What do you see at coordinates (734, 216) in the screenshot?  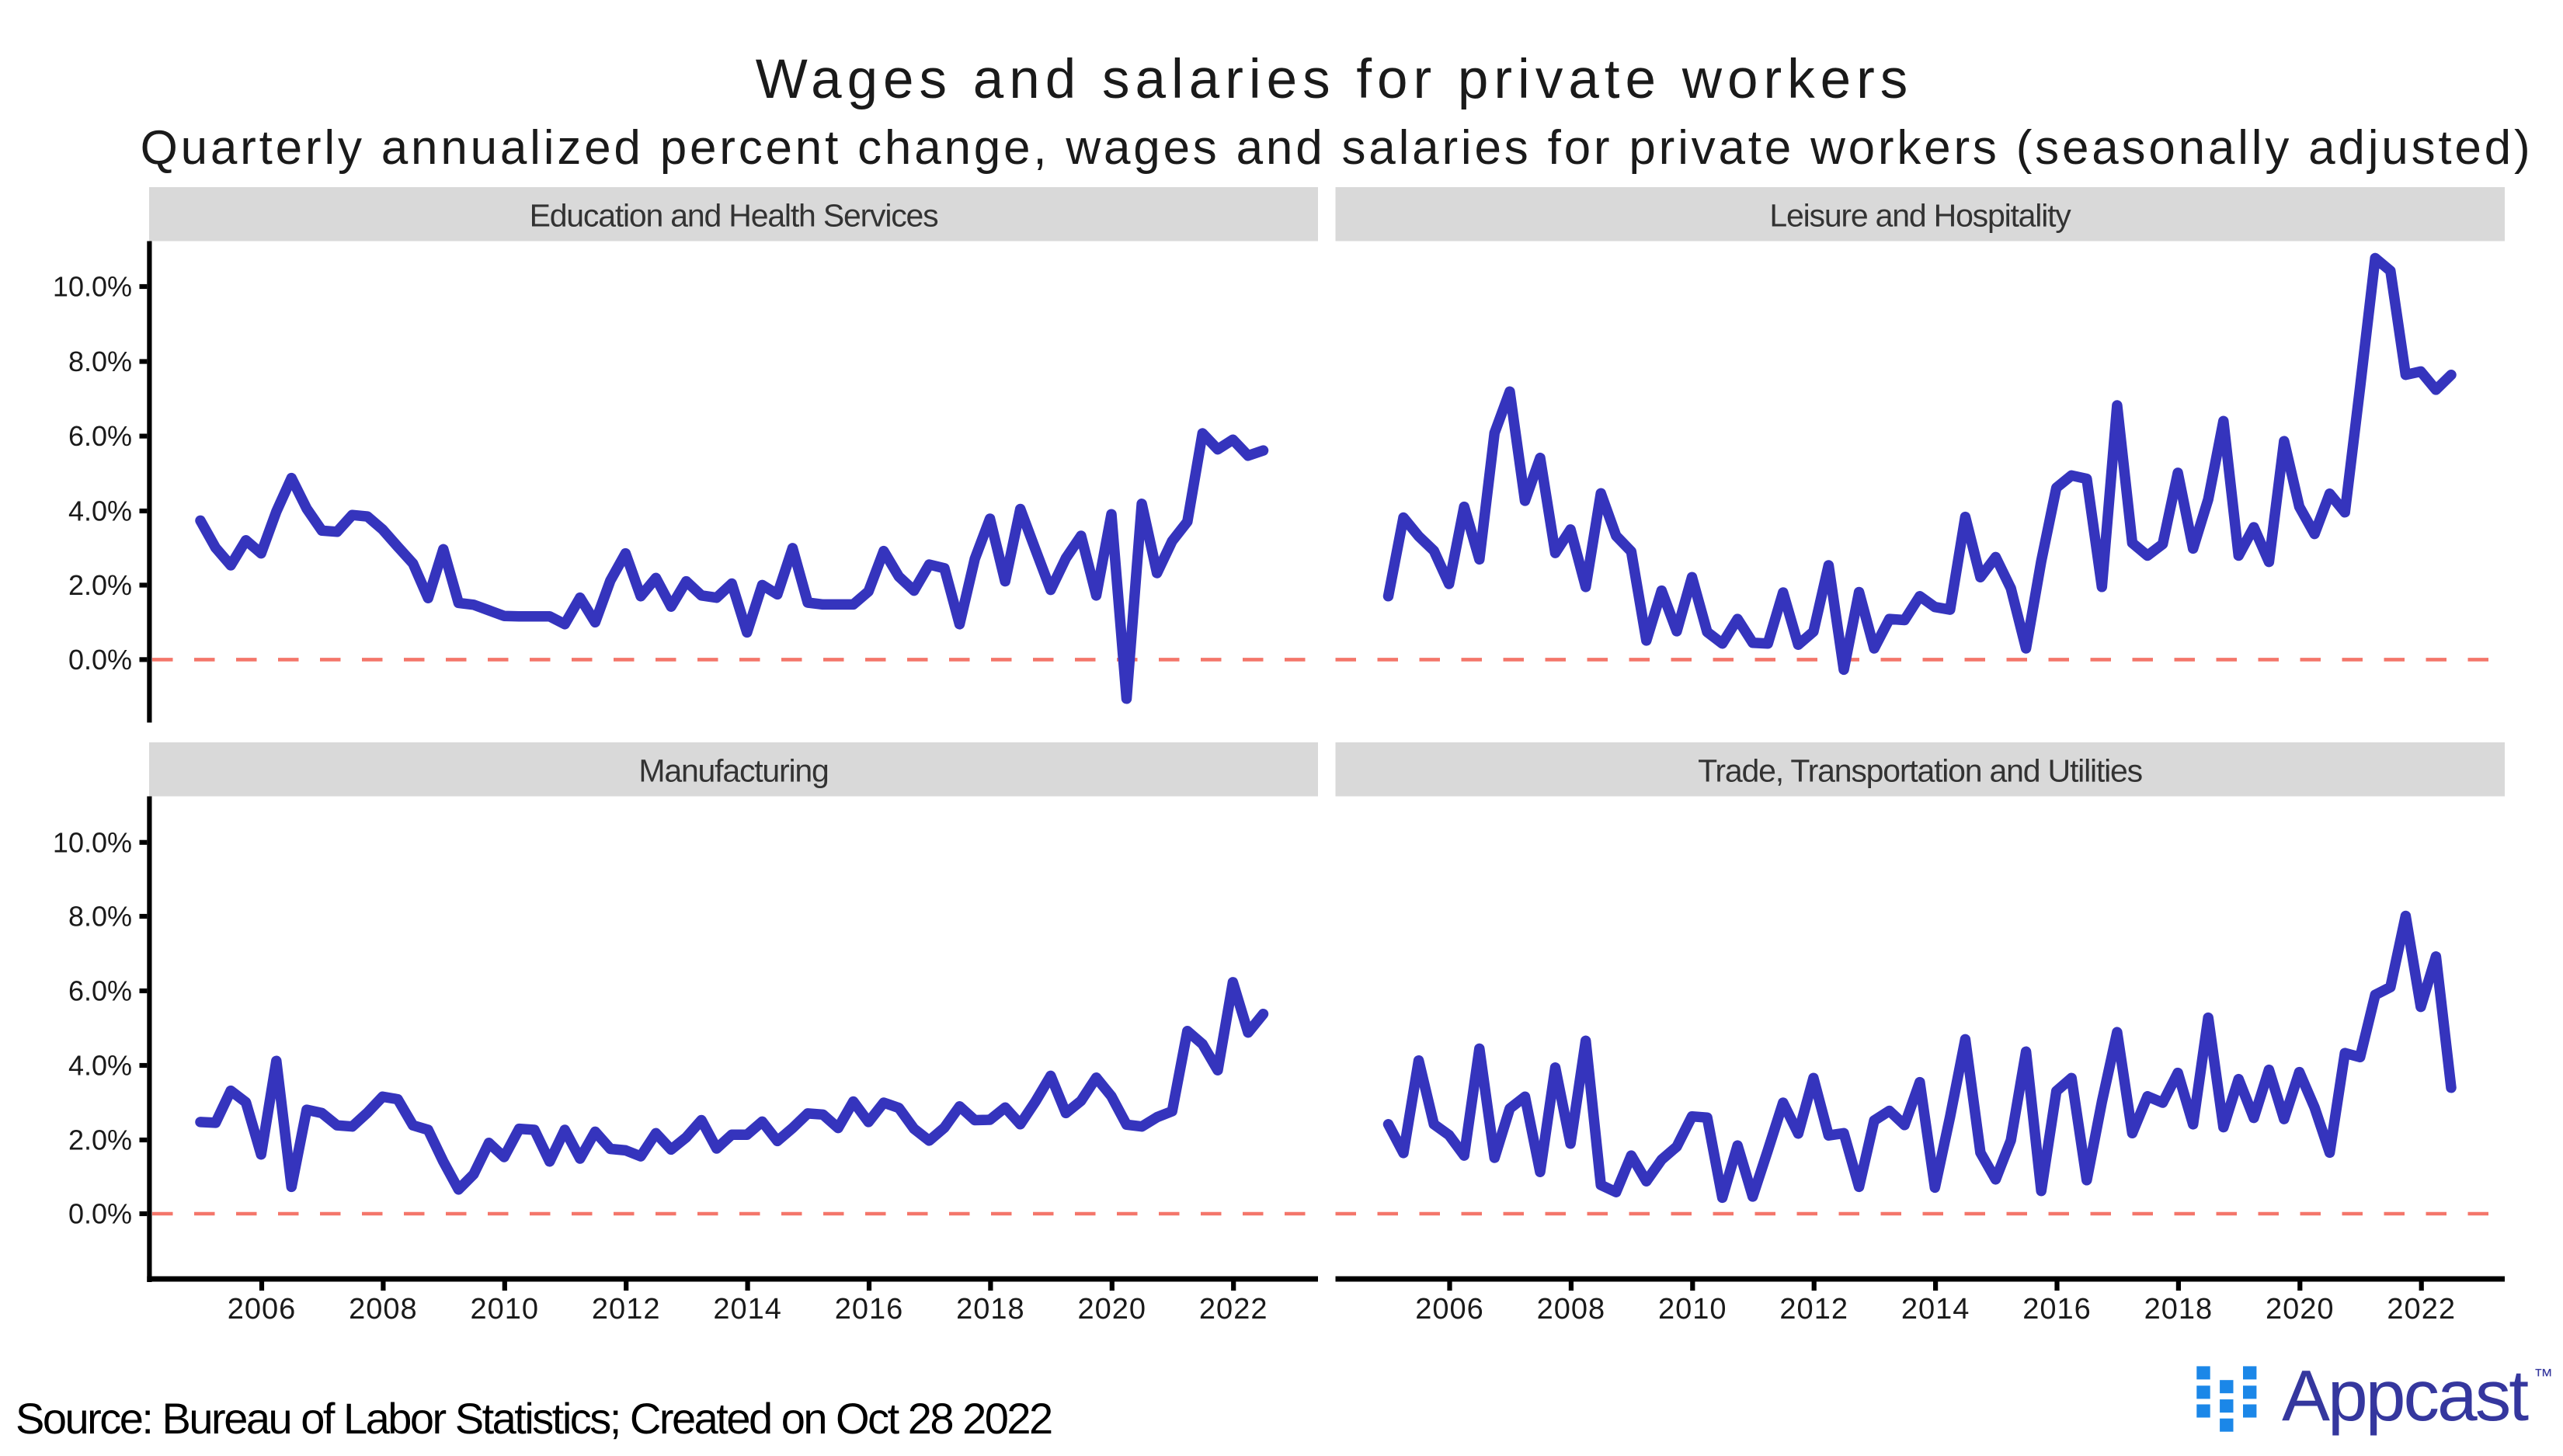 I see `svg-text: Education and Health Services` at bounding box center [734, 216].